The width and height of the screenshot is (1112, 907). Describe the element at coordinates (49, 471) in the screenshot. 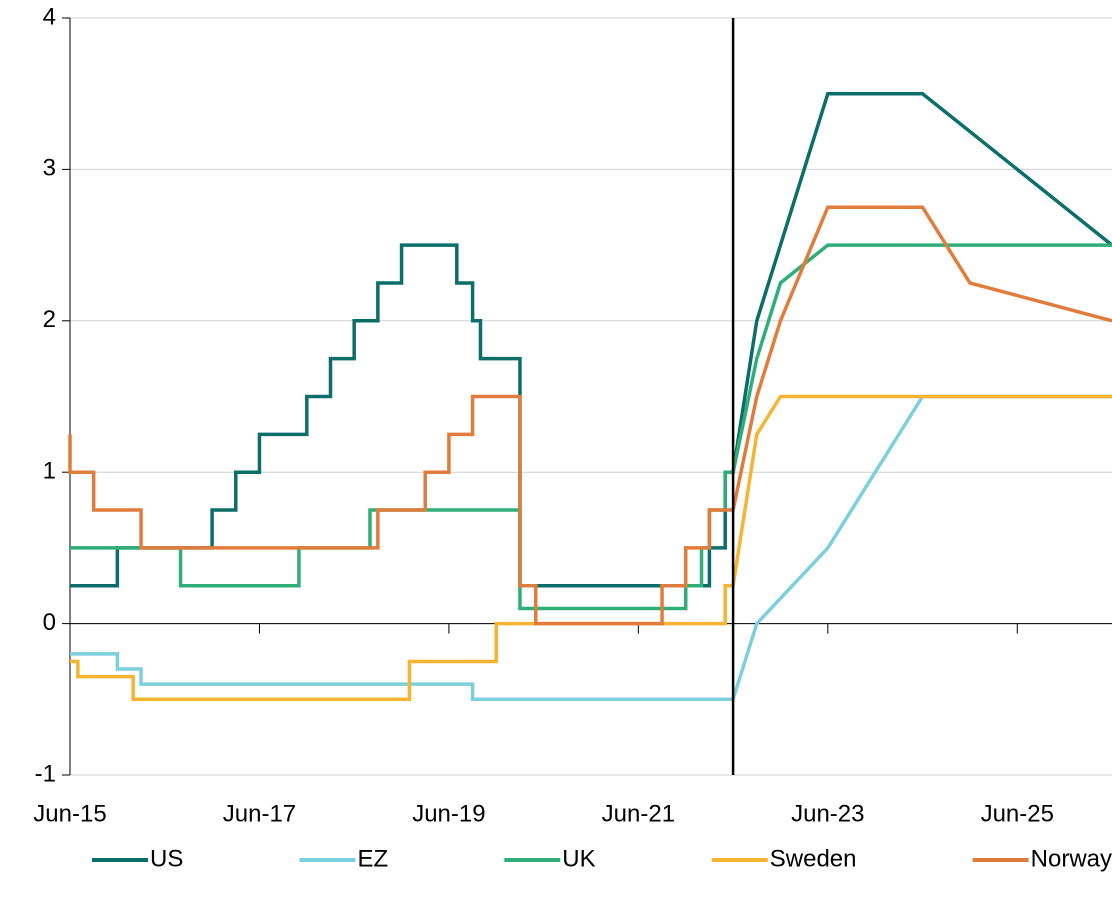

I see `y-tick-label: 1` at that location.